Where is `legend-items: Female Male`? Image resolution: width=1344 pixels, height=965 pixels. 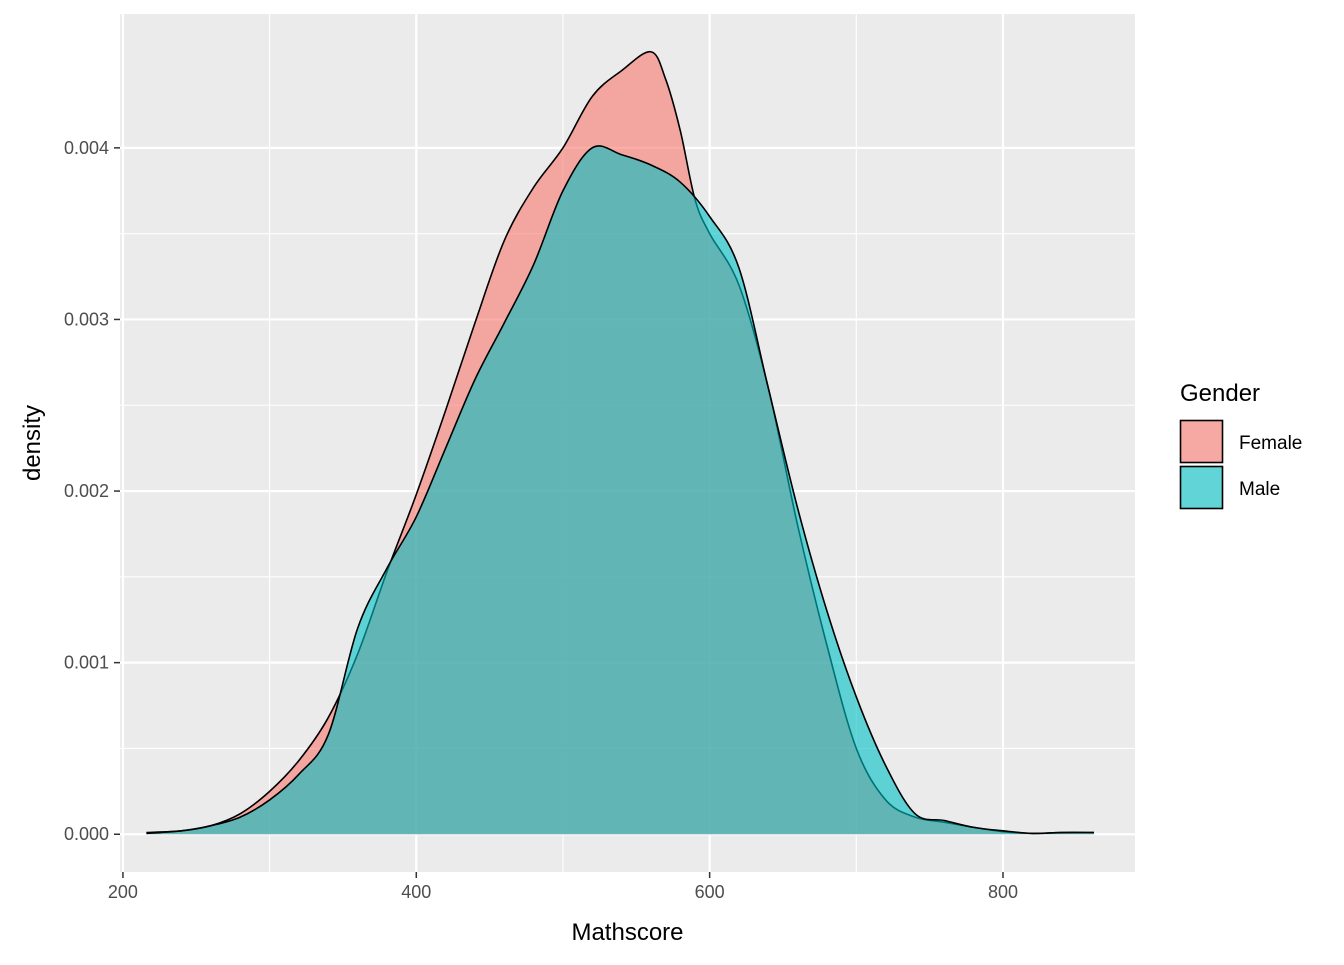 legend-items: Female Male is located at coordinates (1240, 464).